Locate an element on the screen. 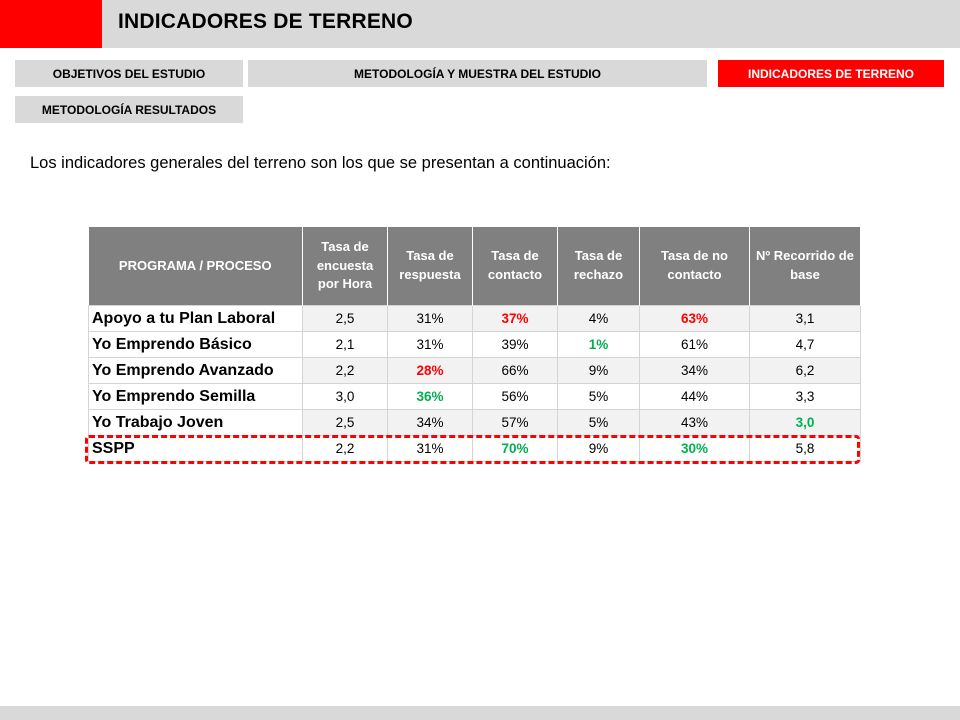  table-cell: 4,7 is located at coordinates (805, 344).